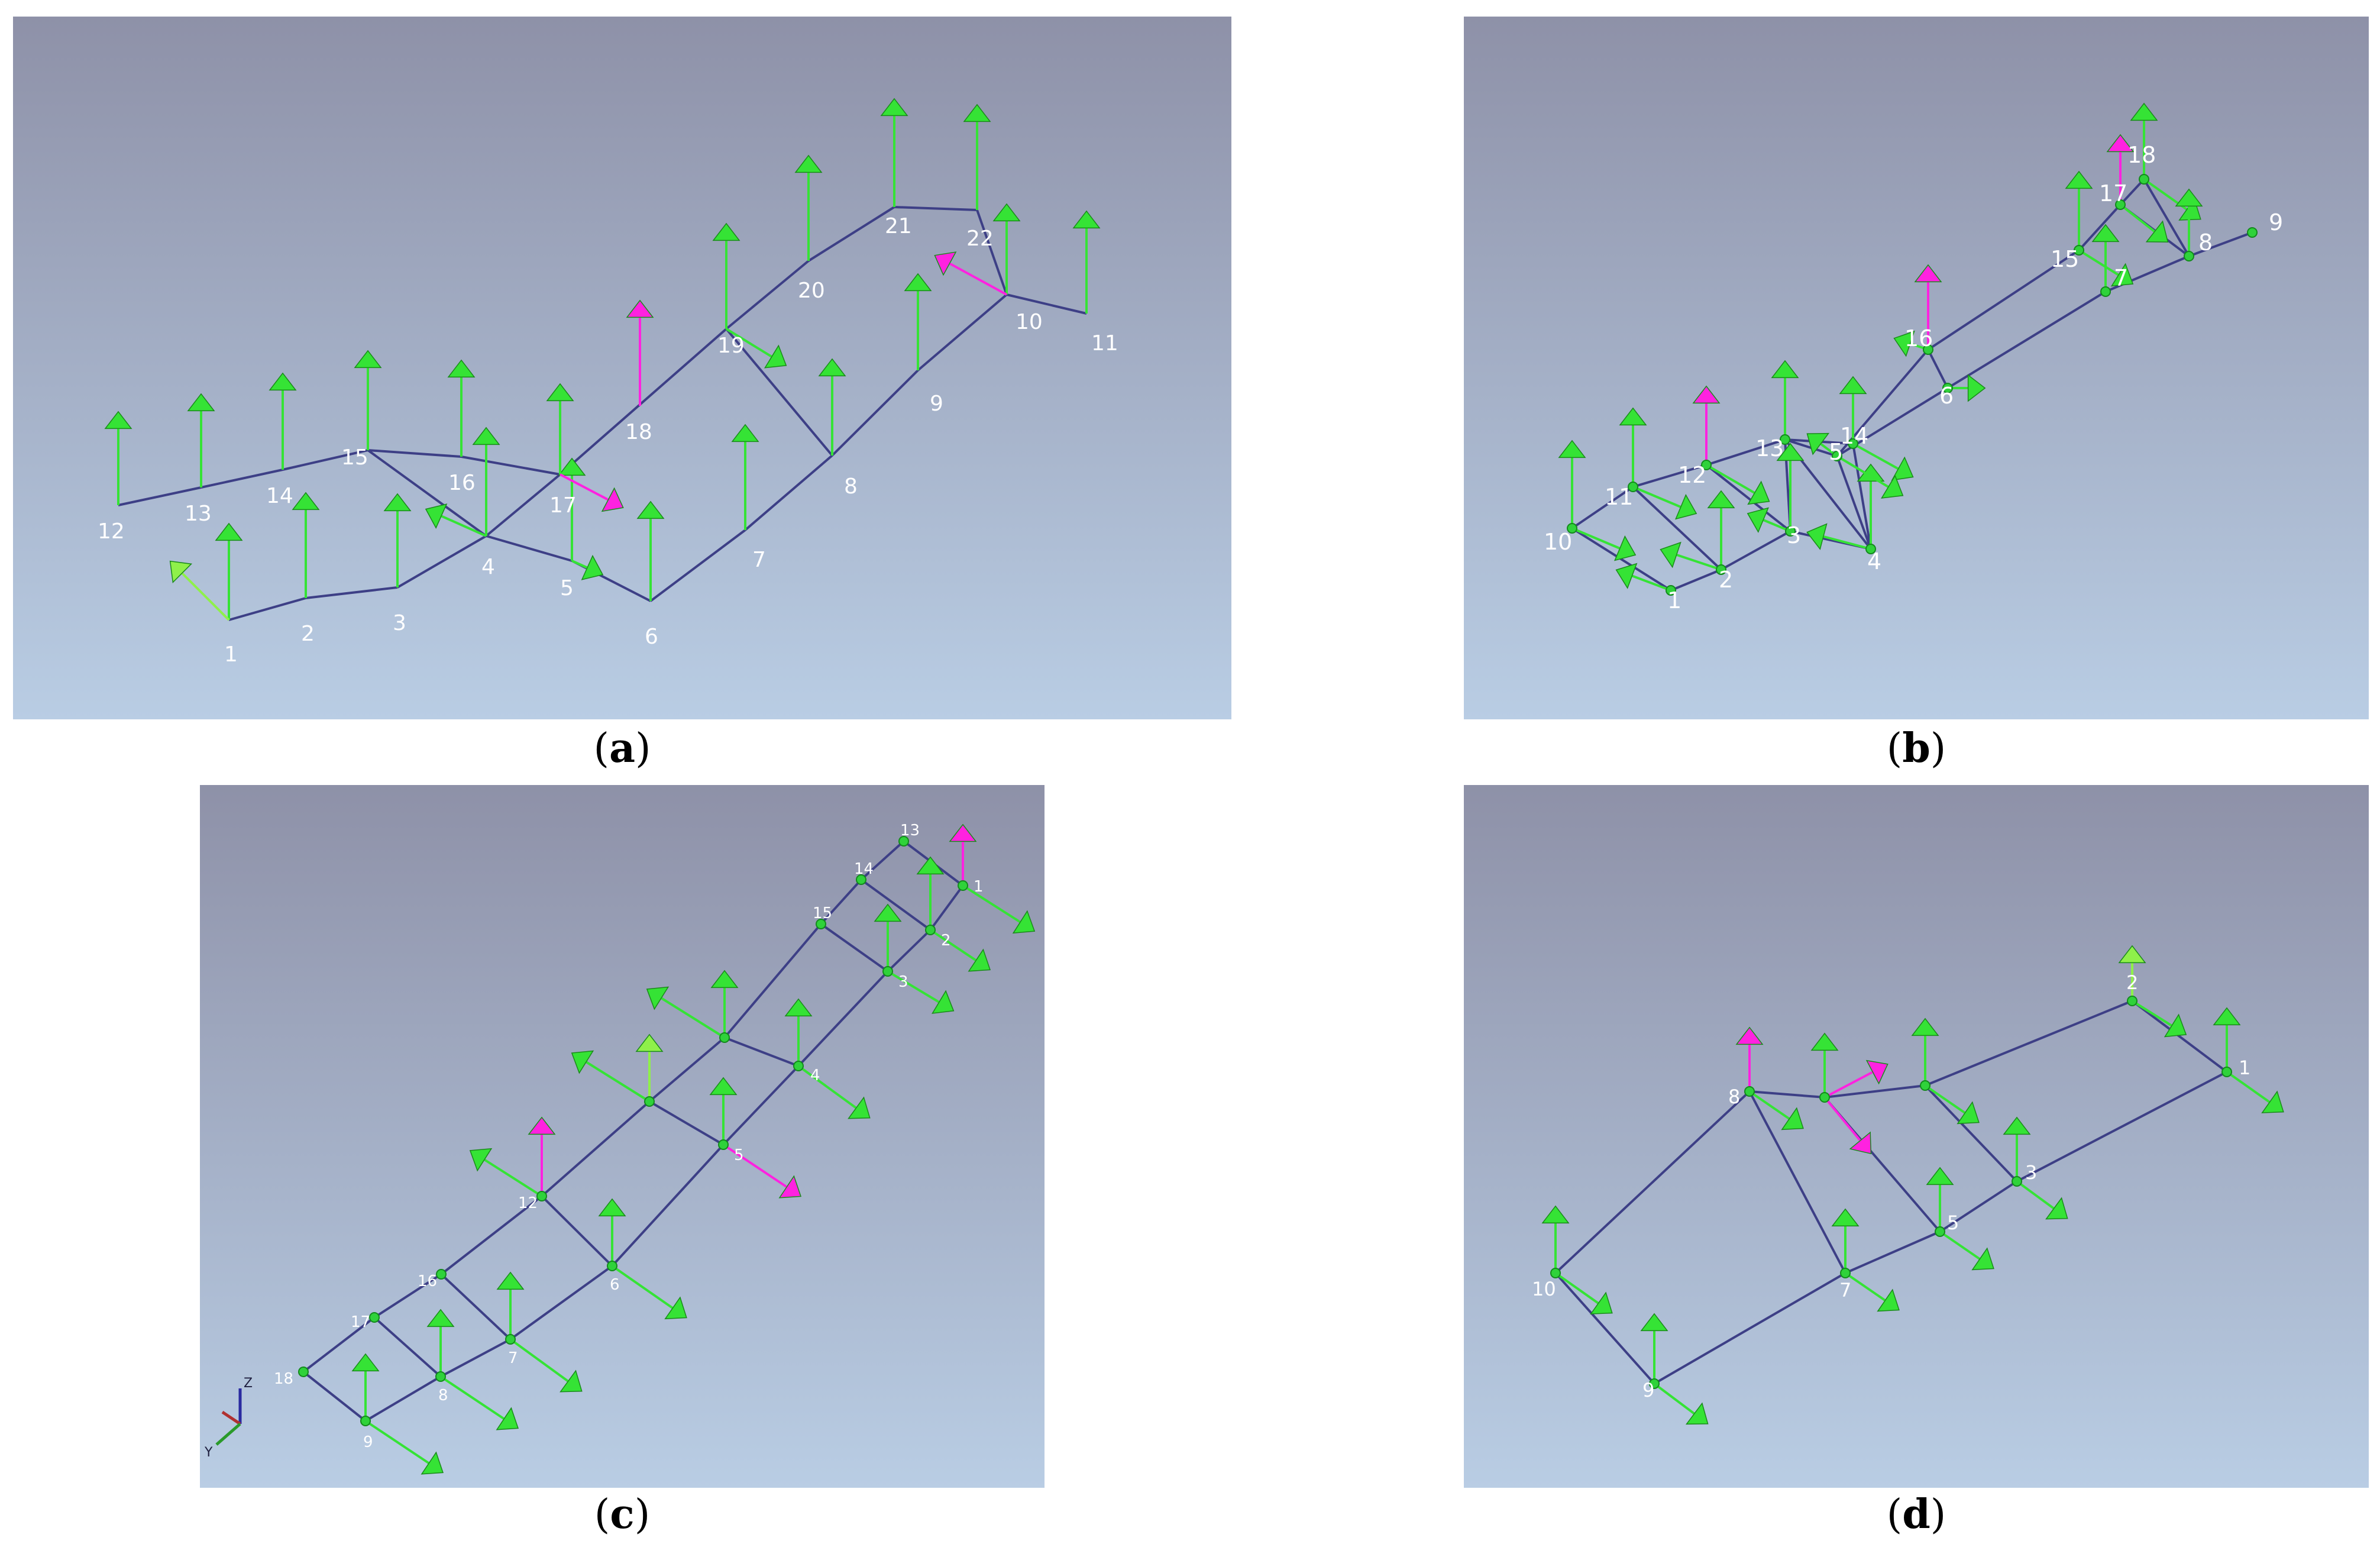 The height and width of the screenshot is (1557, 2380). Describe the element at coordinates (739, 1155) in the screenshot. I see `node-label-5: 5` at that location.